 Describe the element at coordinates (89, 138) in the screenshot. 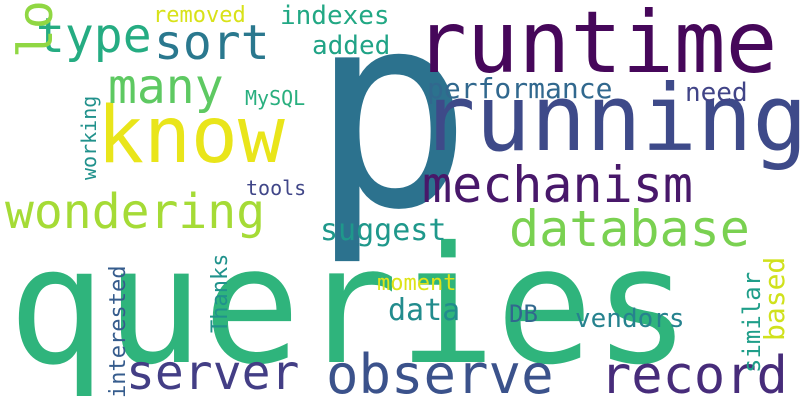

I see `word-working: working` at that location.